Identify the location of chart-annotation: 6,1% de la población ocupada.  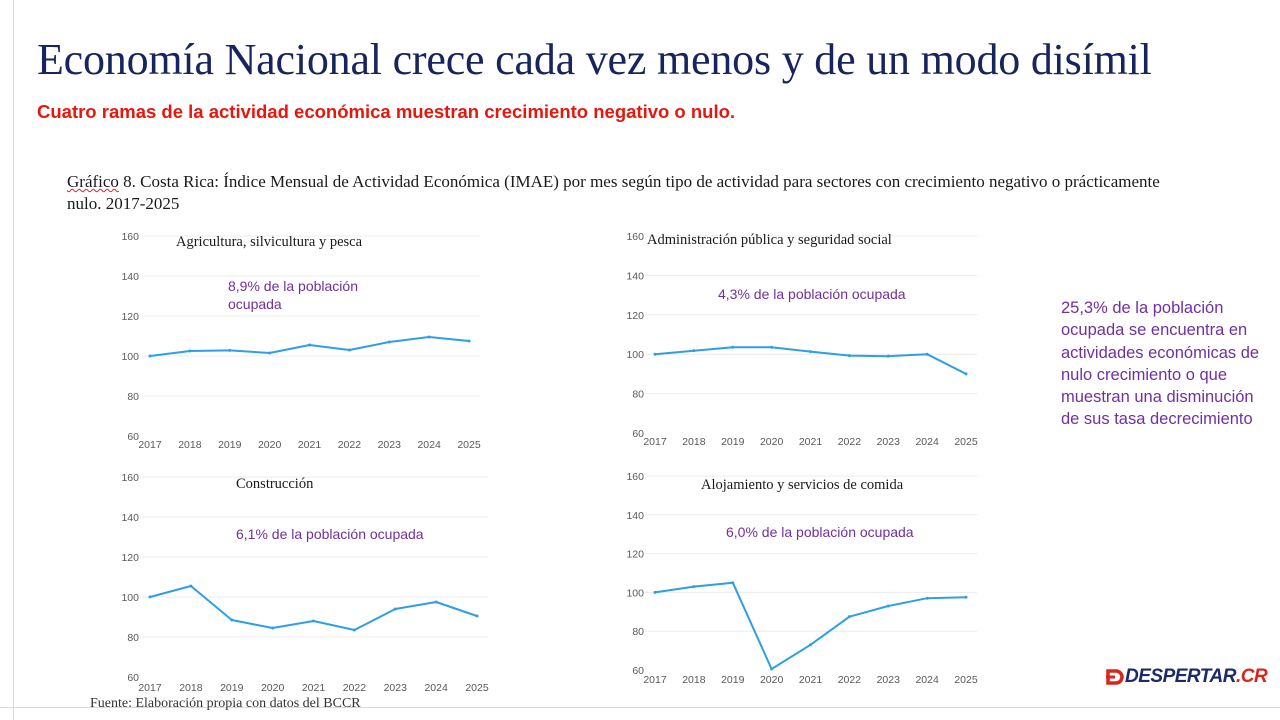
(330, 534).